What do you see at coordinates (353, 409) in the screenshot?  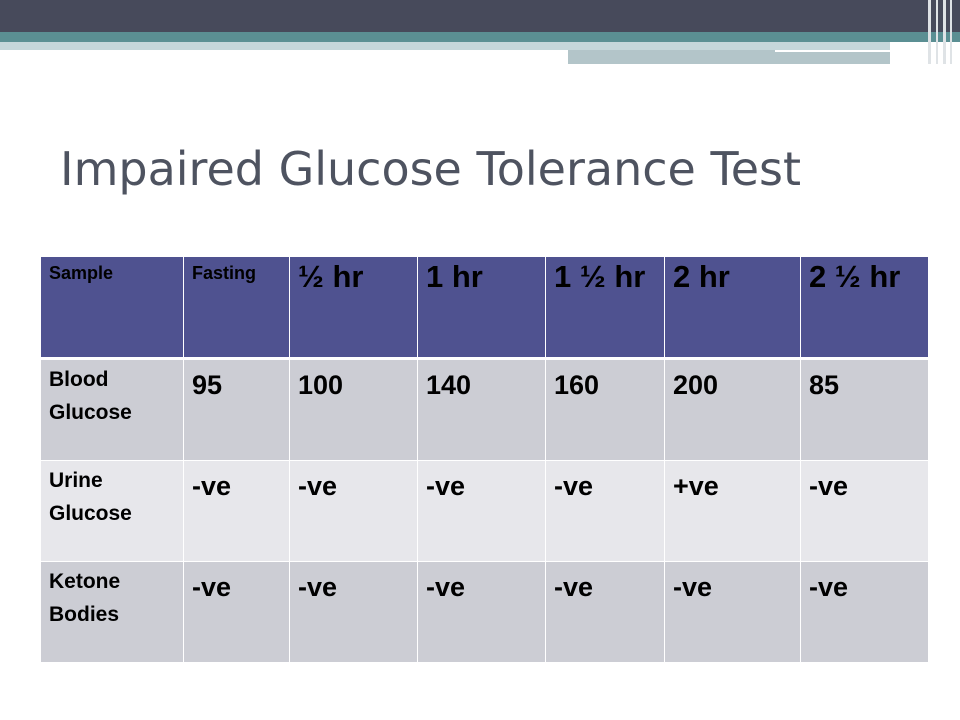 I see `table-cell: 100` at bounding box center [353, 409].